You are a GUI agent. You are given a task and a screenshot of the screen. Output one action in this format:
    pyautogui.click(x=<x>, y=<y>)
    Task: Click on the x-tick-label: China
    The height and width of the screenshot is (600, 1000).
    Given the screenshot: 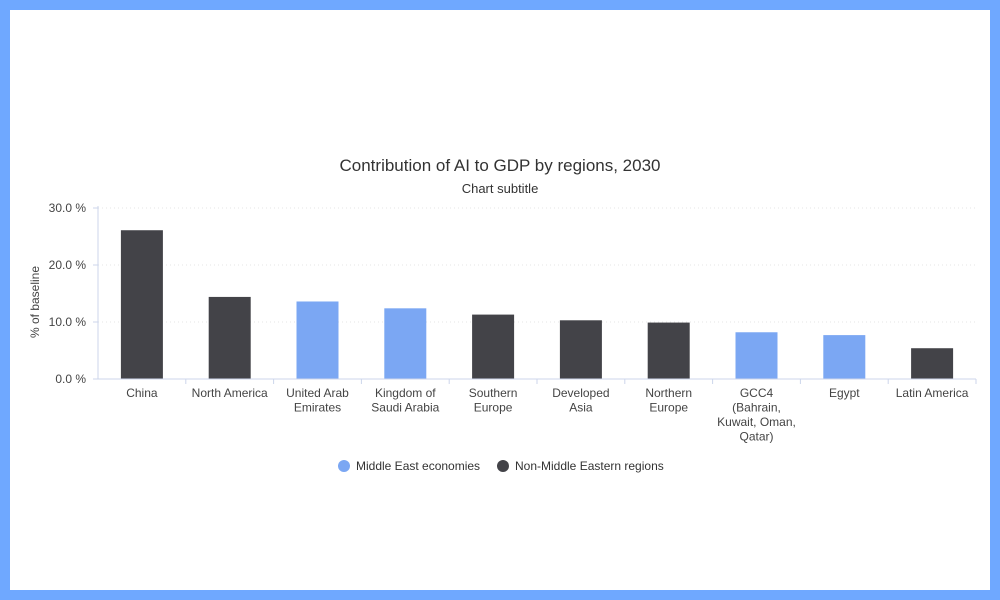 What is the action you would take?
    pyautogui.click(x=142, y=393)
    